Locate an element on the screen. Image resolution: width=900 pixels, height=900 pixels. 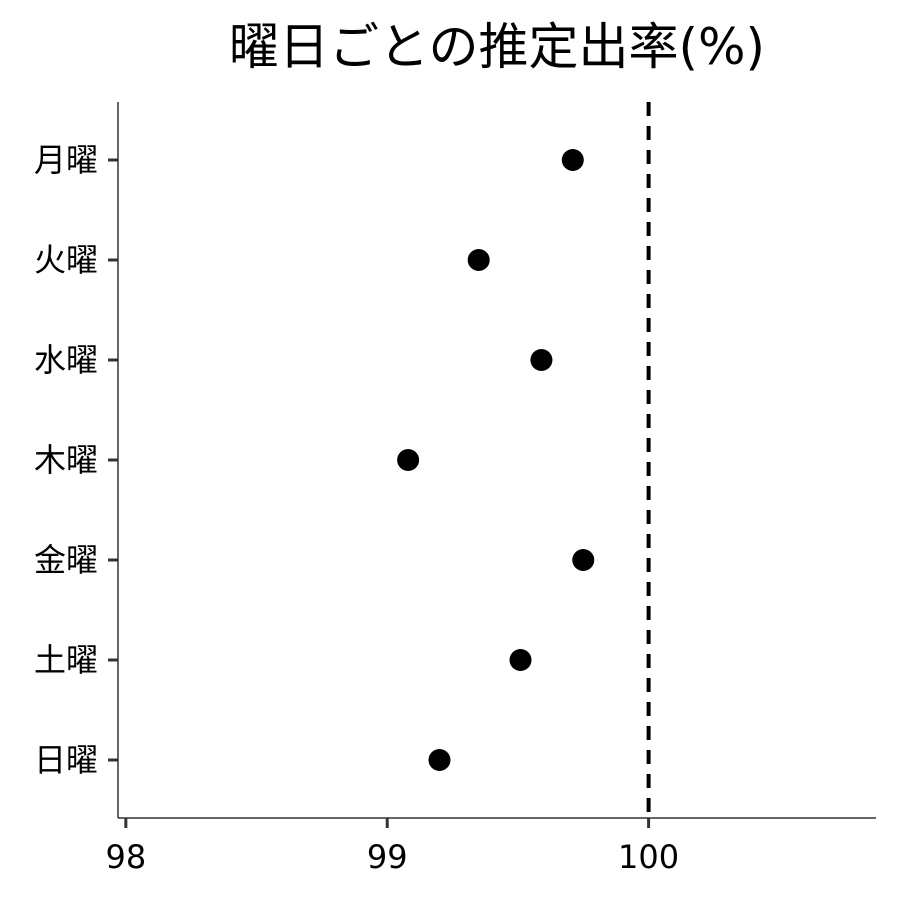
y-tick-label: 木曜 is located at coordinates (66, 460).